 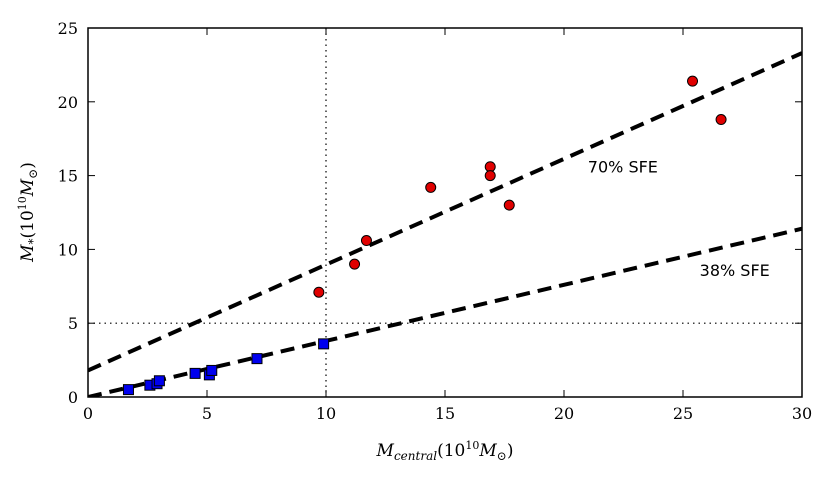 What do you see at coordinates (73, 397) in the screenshot?
I see `y-tick-label: 0` at bounding box center [73, 397].